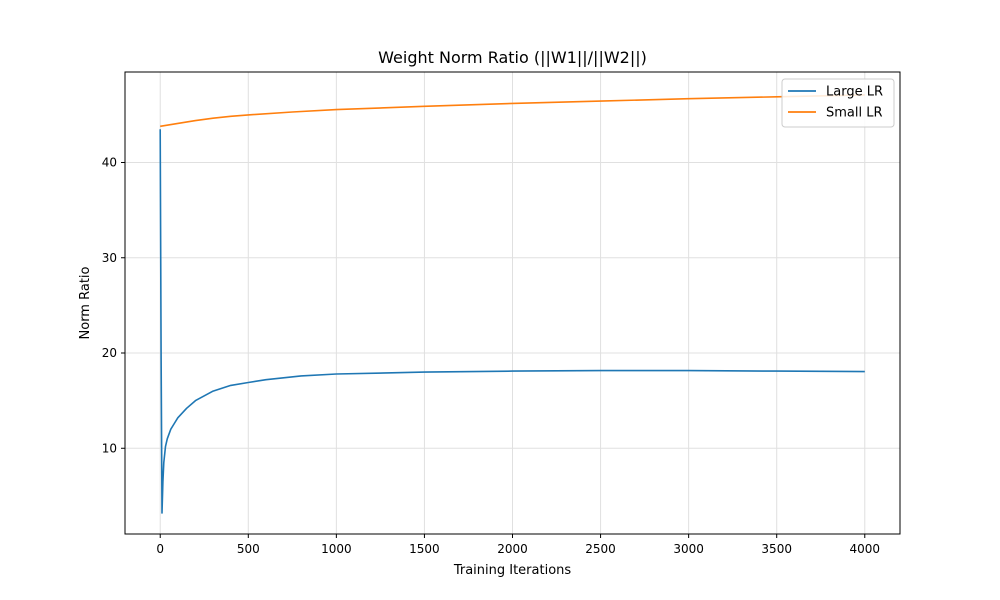  I want to click on y-axis: 10 20 30 40, so click(113, 305).